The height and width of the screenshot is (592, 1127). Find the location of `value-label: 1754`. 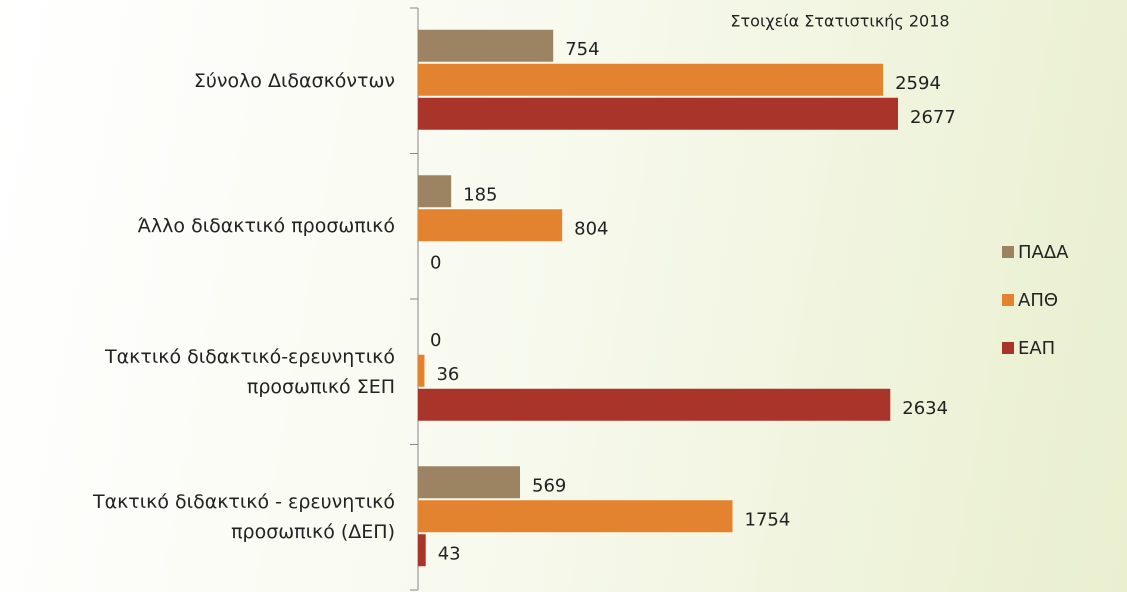

value-label: 1754 is located at coordinates (768, 519).